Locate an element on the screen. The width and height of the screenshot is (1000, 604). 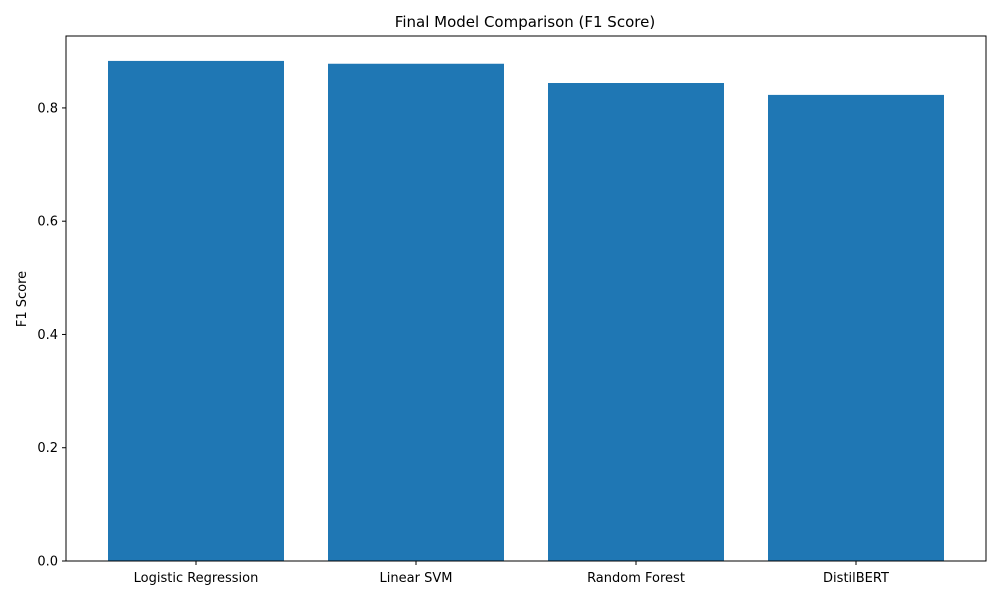
bar-distilbert is located at coordinates (856, 328).